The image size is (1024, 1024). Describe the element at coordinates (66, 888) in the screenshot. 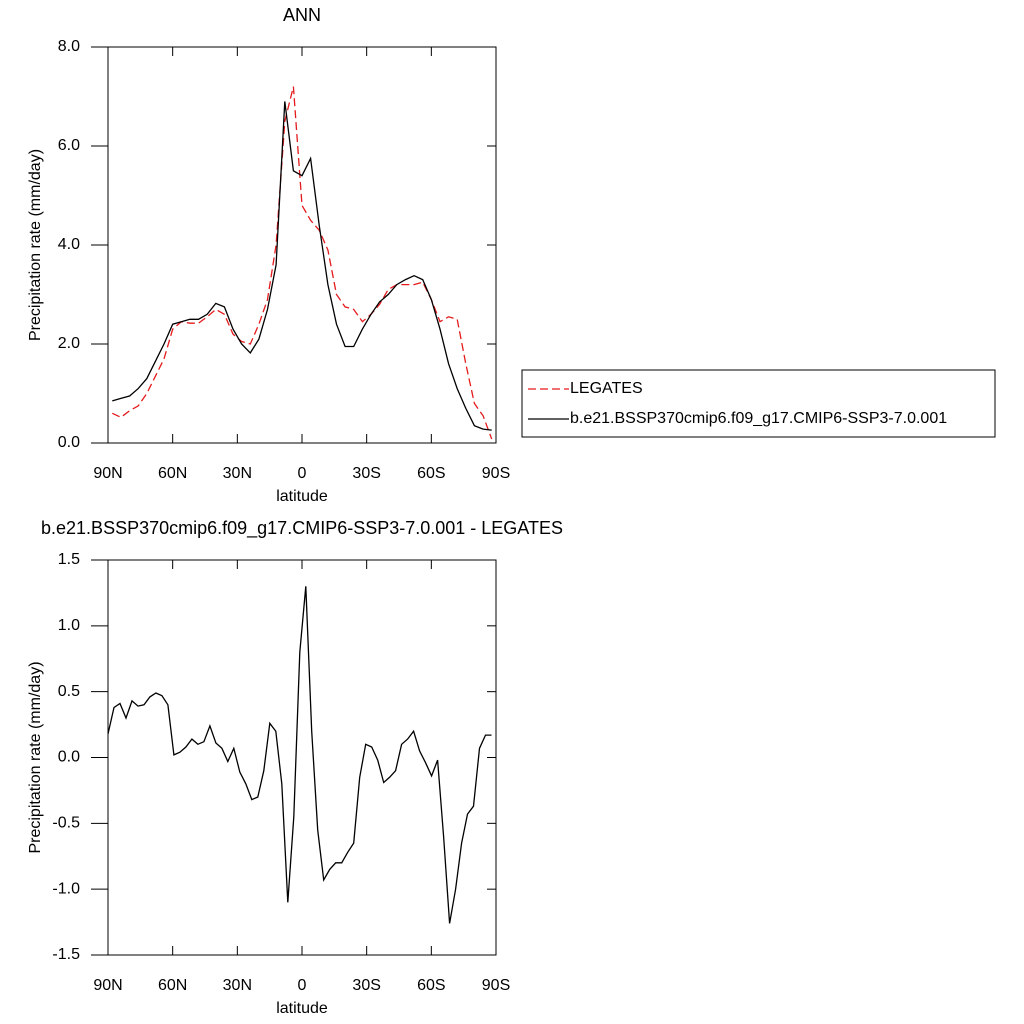

I see `y-tick-label: -1.0` at that location.